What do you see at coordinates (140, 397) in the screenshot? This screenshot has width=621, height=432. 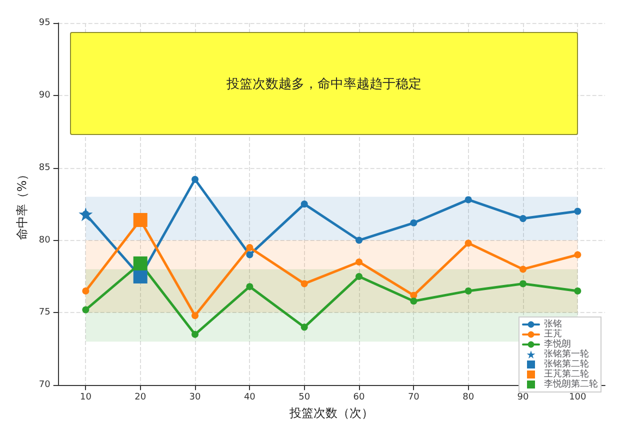 I see `x-tick-label: 20` at bounding box center [140, 397].